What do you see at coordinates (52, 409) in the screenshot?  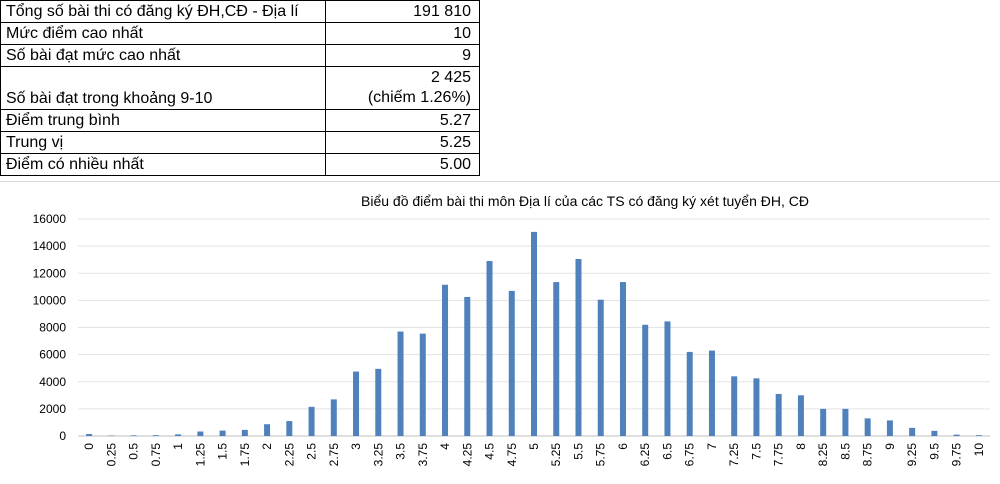 I see `y-tick-label: 2000` at bounding box center [52, 409].